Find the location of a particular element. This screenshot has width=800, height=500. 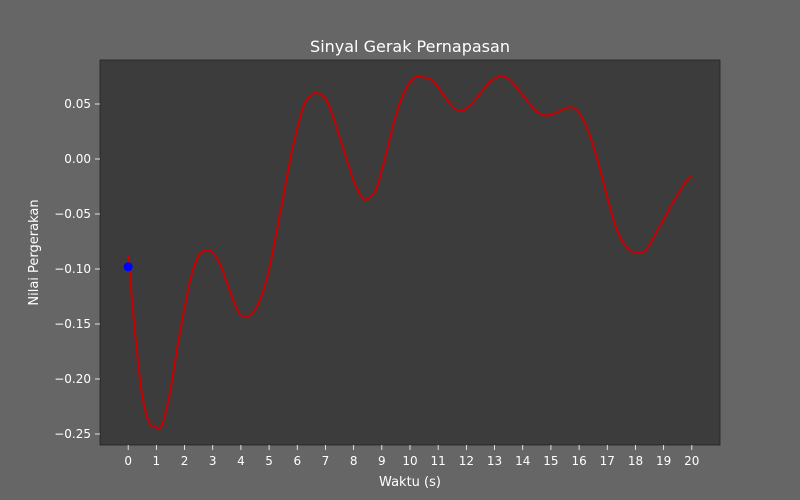

x-tick-label: 1 is located at coordinates (157, 461).